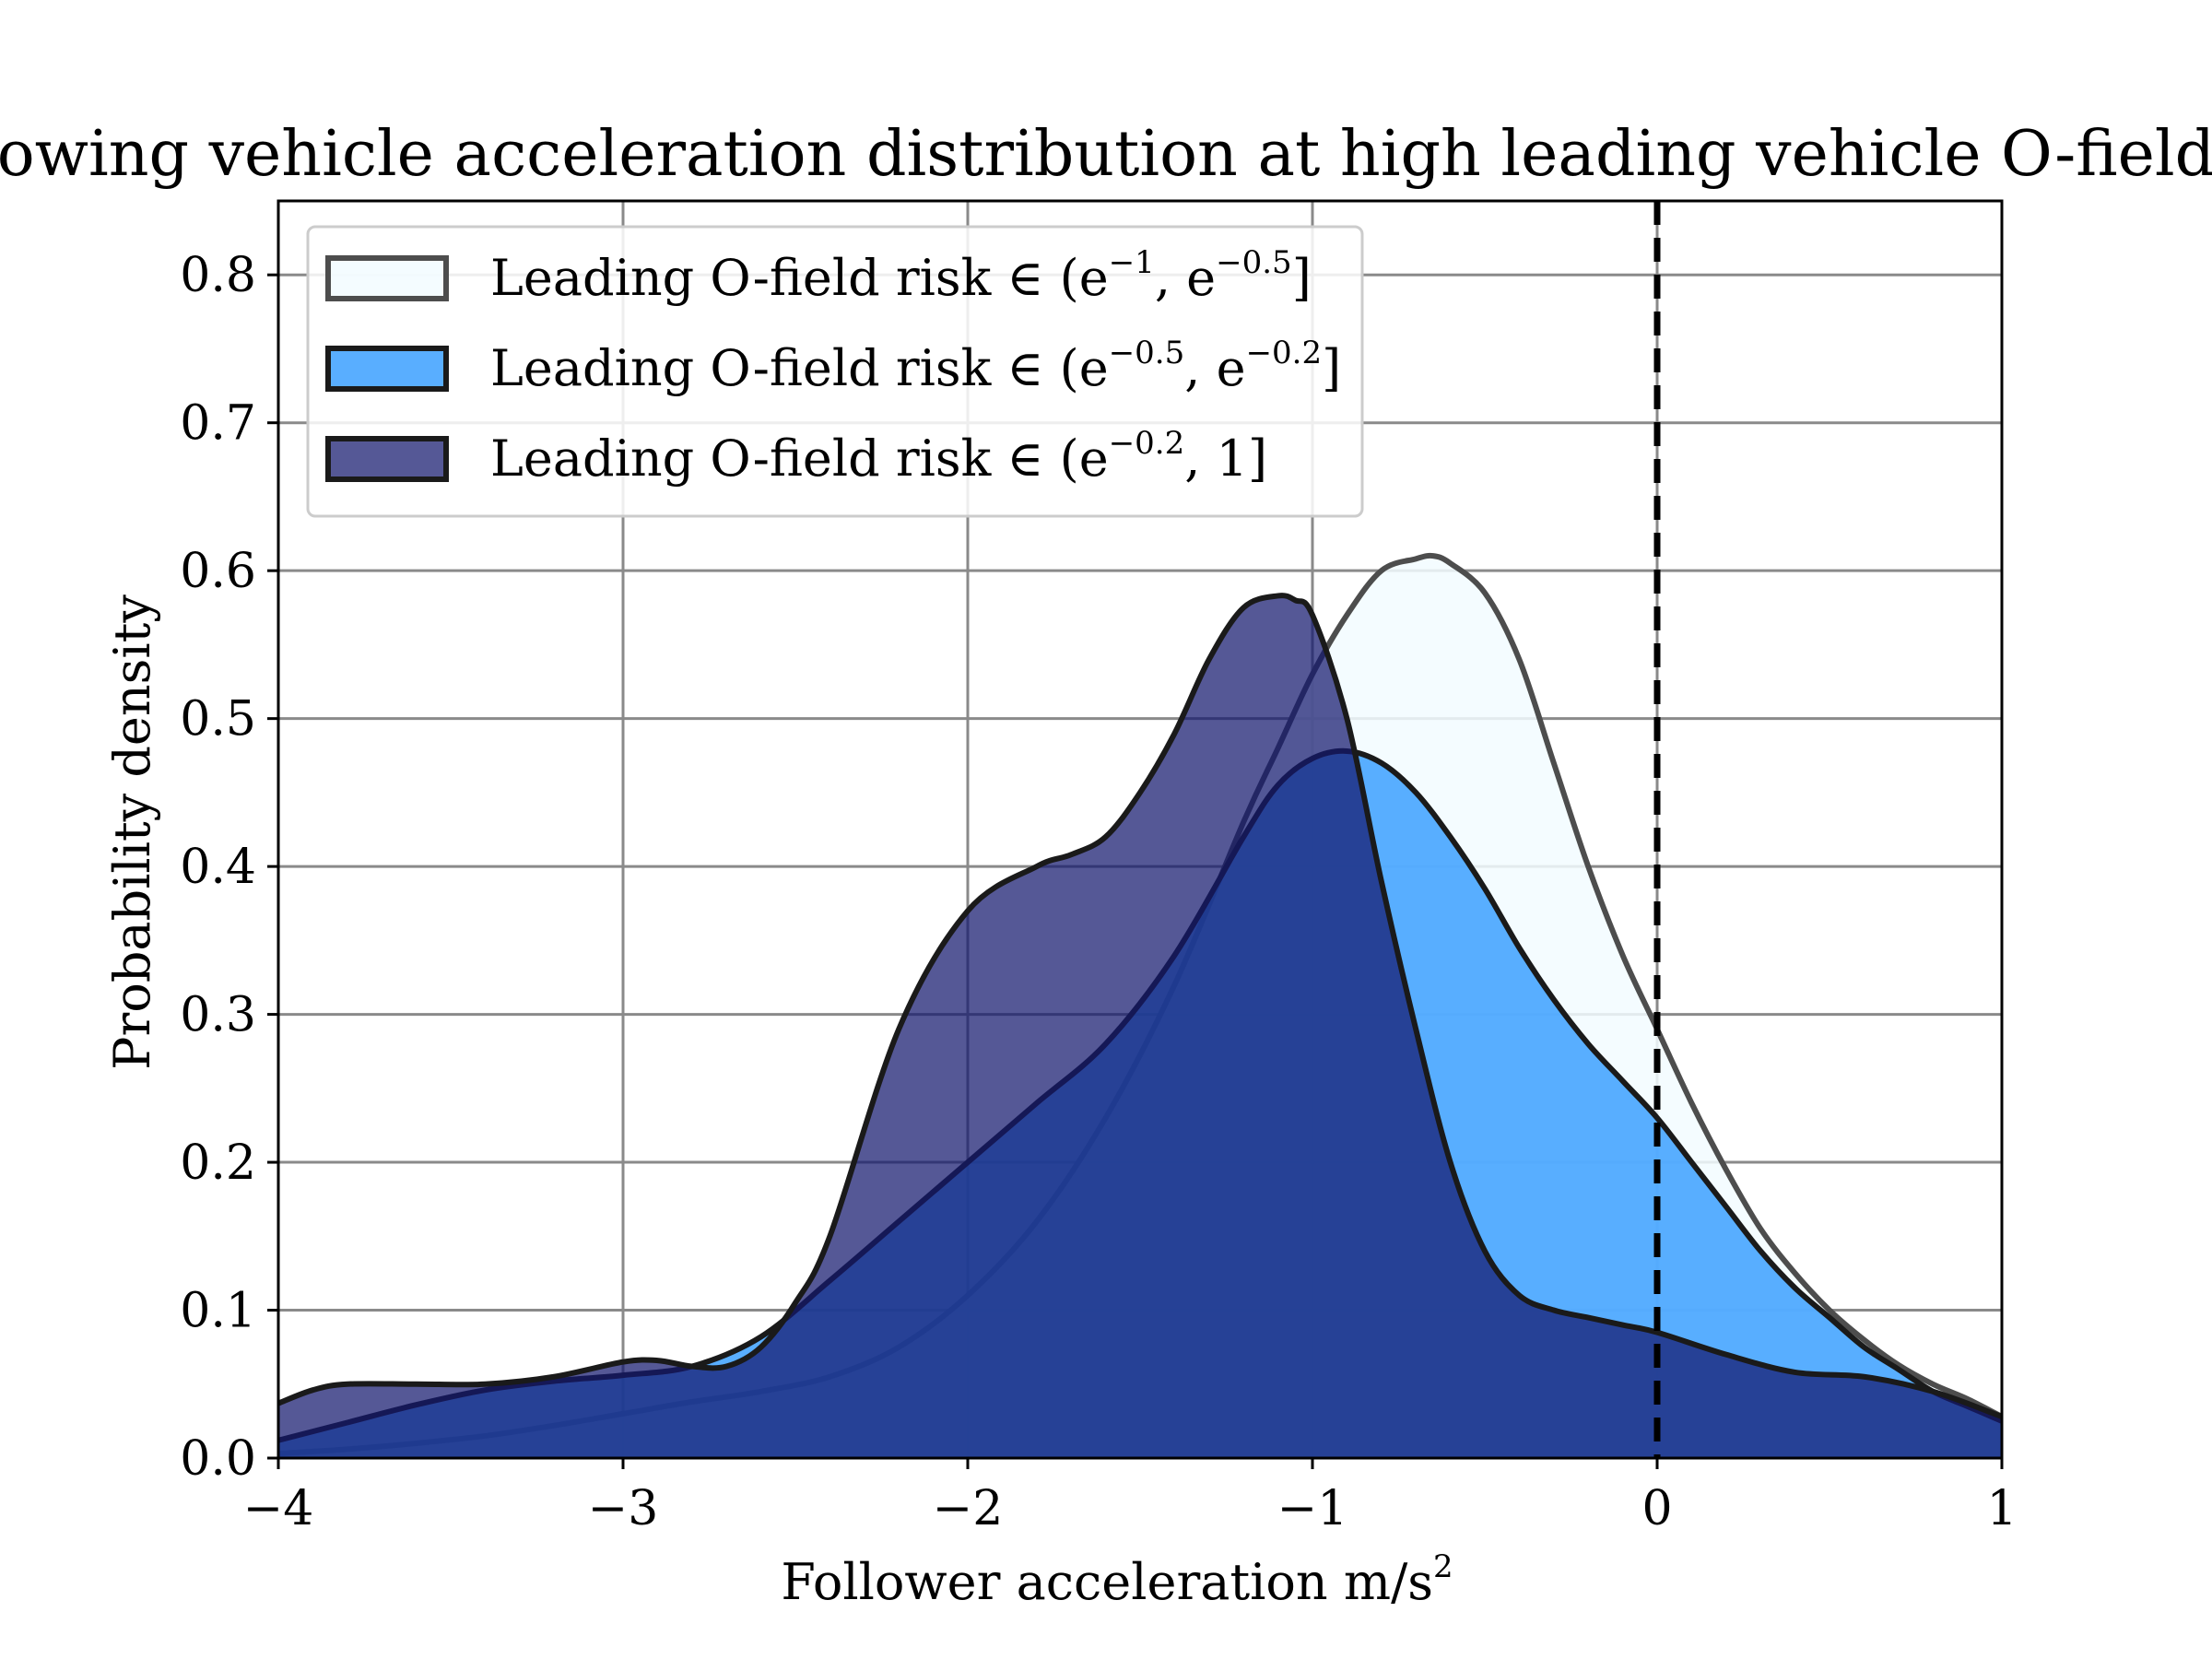 This screenshot has width=2212, height=1659. I want to click on legend-label-3: Leading O-field risk ∈ (e−0.2, 1], so click(878, 456).